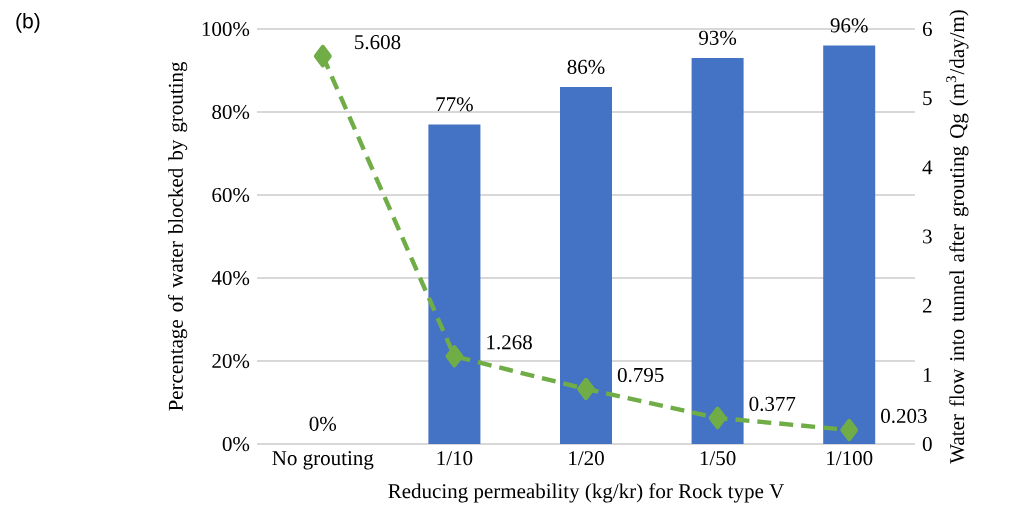  Describe the element at coordinates (927, 305) in the screenshot. I see `y2-tick-label: 2` at that location.